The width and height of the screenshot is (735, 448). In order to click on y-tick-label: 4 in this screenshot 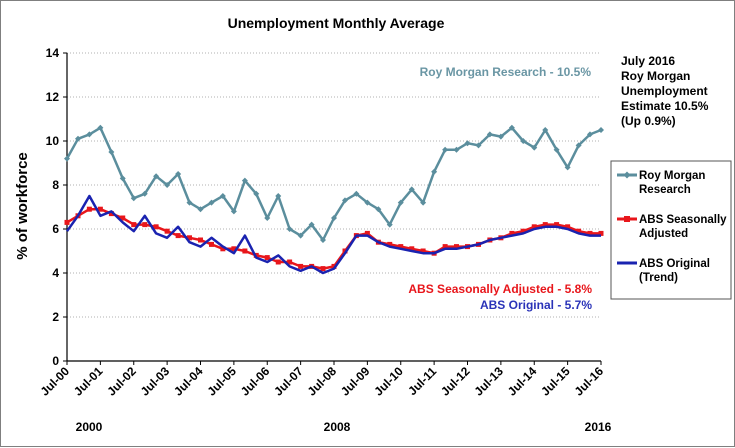, I will do `click(55, 273)`.